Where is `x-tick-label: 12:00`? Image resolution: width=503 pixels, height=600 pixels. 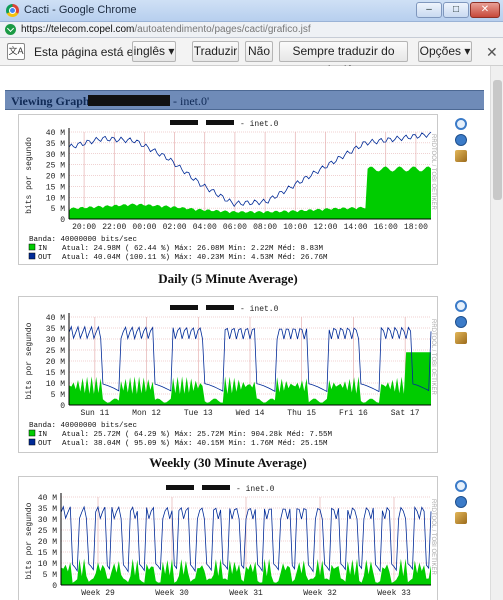
x-tick-label: 12:00 is located at coordinates (325, 227).